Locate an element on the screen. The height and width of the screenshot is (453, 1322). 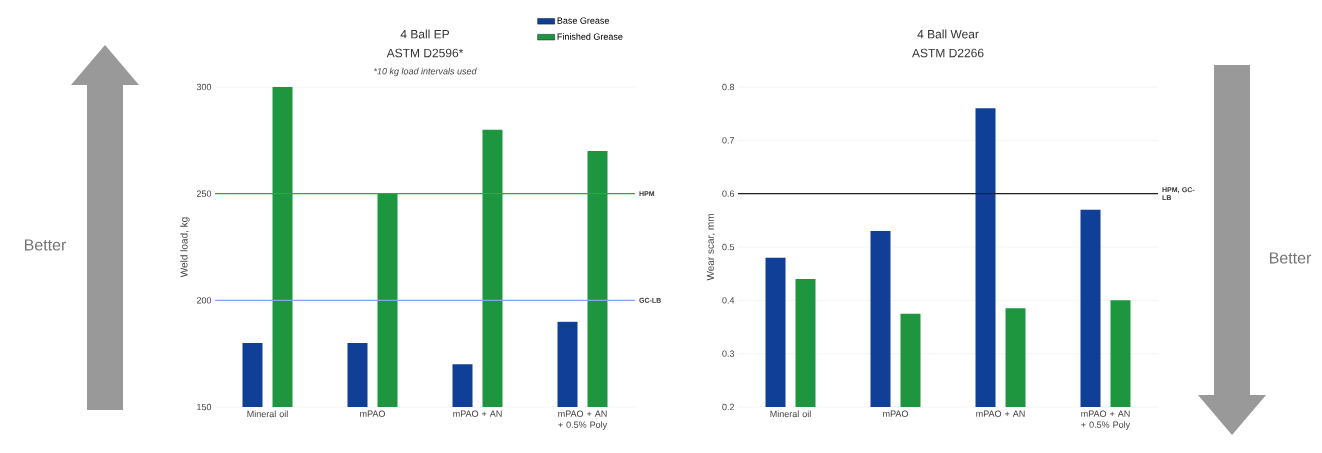
y-tick-label: 200 is located at coordinates (204, 300).